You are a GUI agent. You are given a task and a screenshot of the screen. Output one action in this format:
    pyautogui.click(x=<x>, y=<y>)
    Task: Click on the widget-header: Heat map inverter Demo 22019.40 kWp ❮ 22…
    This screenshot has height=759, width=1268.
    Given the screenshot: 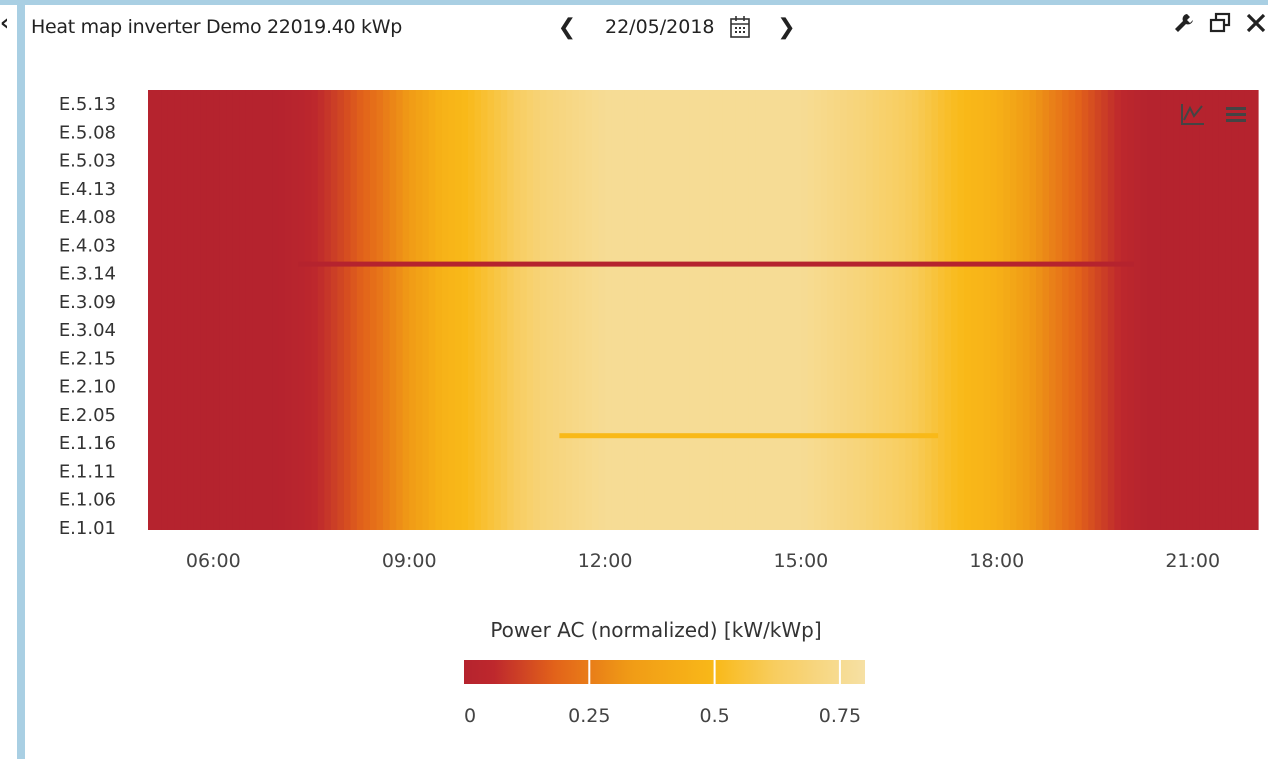 What is the action you would take?
    pyautogui.click(x=646, y=27)
    